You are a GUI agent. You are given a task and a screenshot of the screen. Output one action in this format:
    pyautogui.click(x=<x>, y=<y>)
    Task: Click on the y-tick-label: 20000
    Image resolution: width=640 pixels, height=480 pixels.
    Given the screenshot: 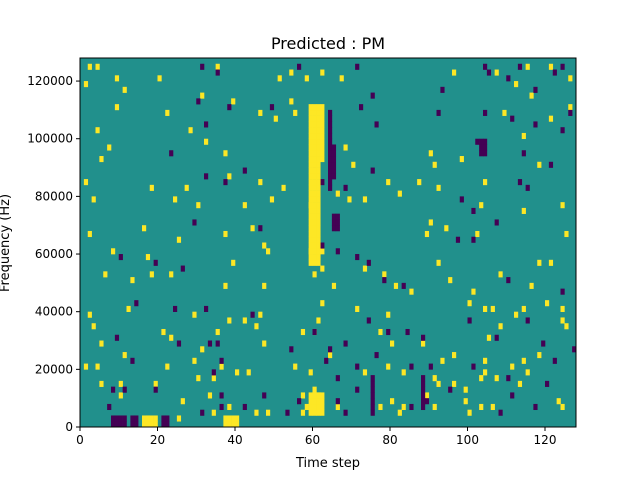 What is the action you would take?
    pyautogui.click(x=54, y=369)
    